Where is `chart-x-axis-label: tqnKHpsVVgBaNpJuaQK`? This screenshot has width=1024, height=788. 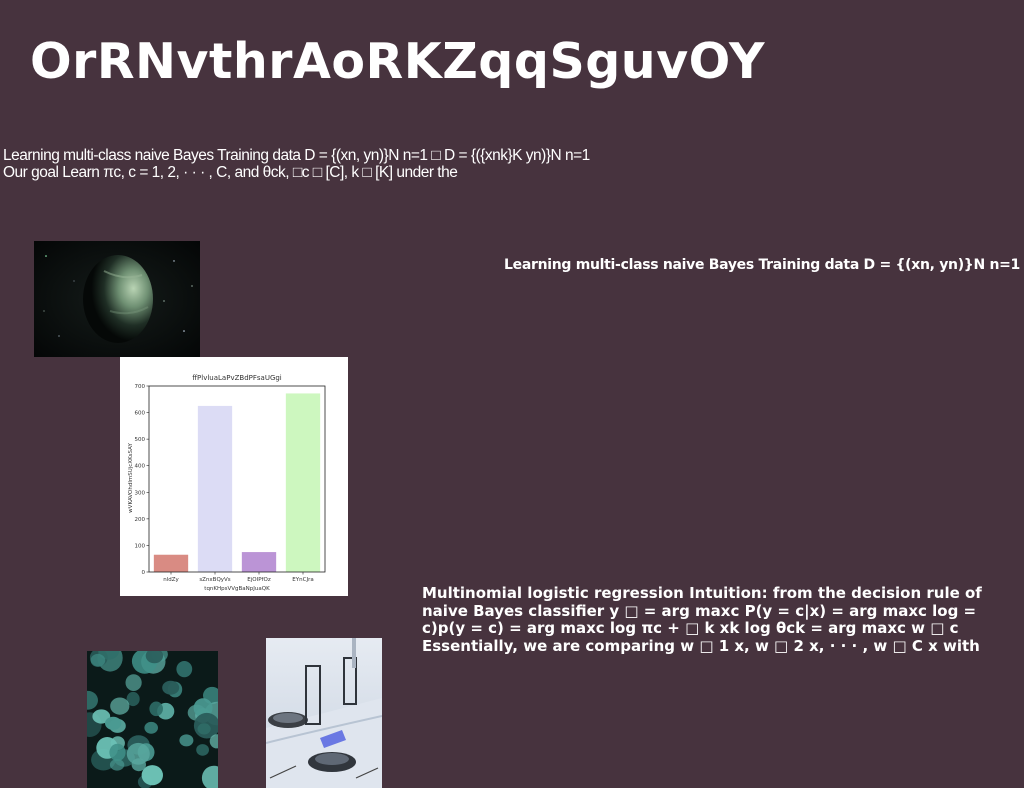 chart-x-axis-label: tqnKHpsVVgBaNpJuaQK is located at coordinates (237, 589).